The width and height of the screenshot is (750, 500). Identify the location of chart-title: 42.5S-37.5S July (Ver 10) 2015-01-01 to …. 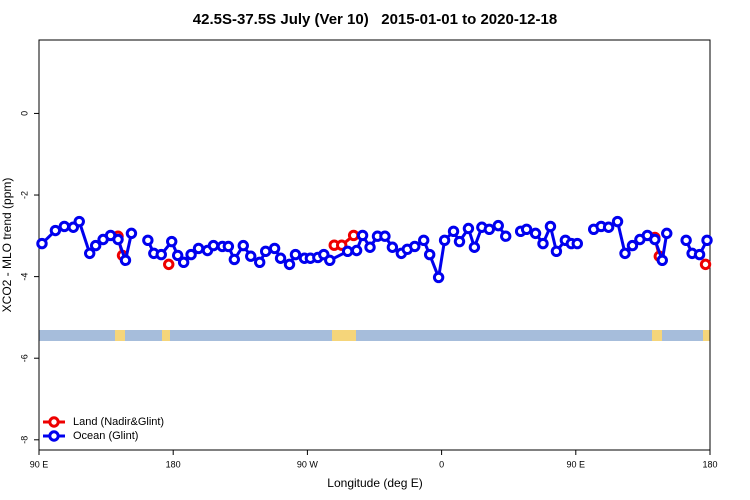
(375, 19).